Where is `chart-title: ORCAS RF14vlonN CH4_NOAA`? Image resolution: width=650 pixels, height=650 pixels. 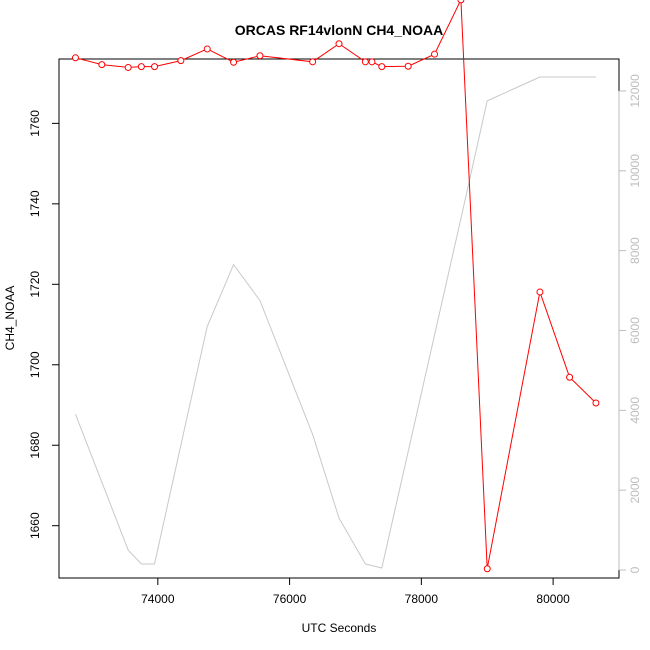 chart-title: ORCAS RF14vlonN CH4_NOAA is located at coordinates (339, 30).